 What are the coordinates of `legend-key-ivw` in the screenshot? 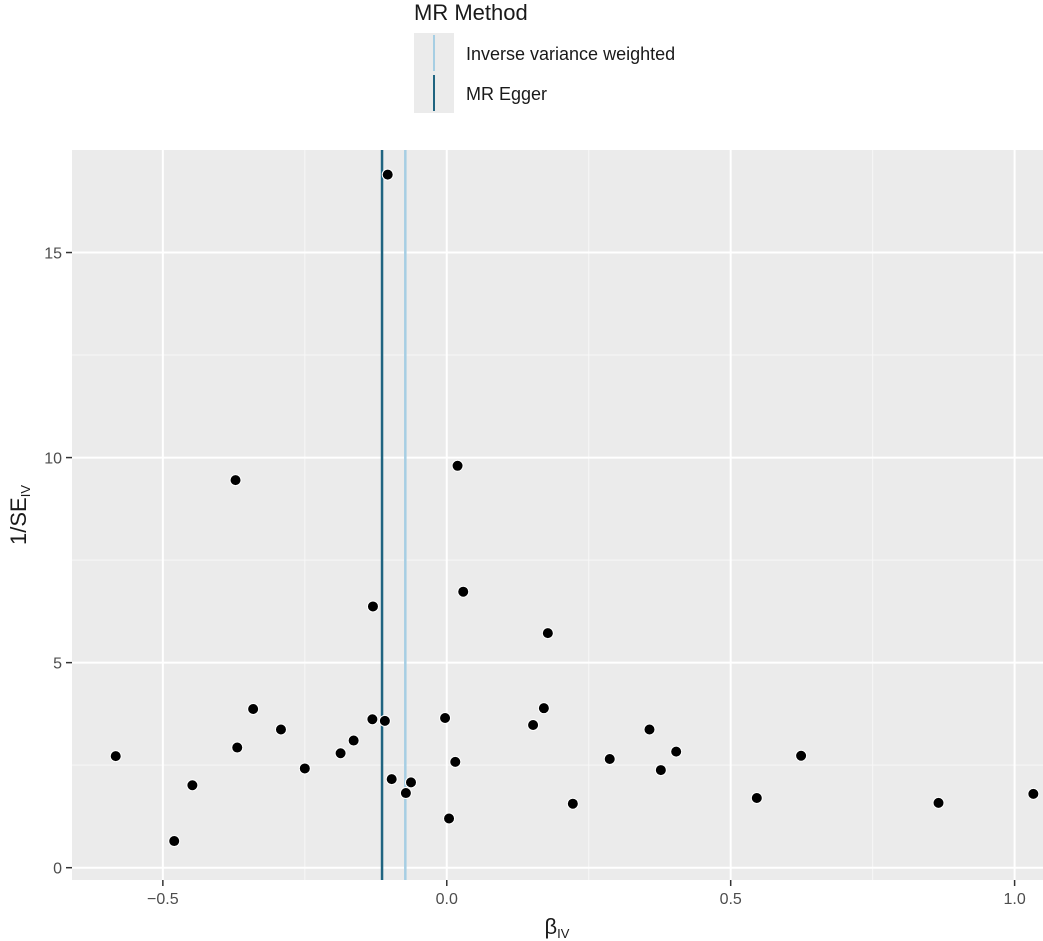 It's located at (434, 53).